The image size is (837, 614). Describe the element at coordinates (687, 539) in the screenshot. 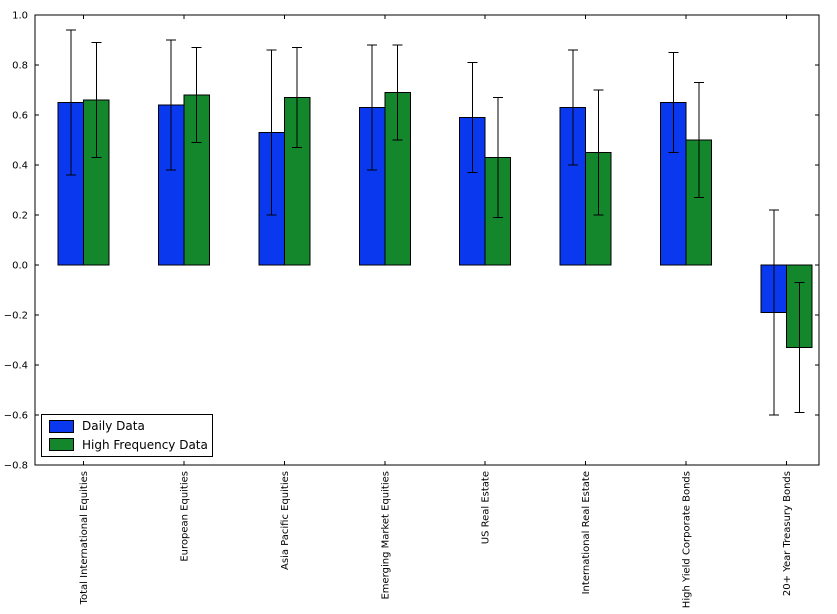

I see `x-tick-label: High Yield Corporate Bonds` at that location.